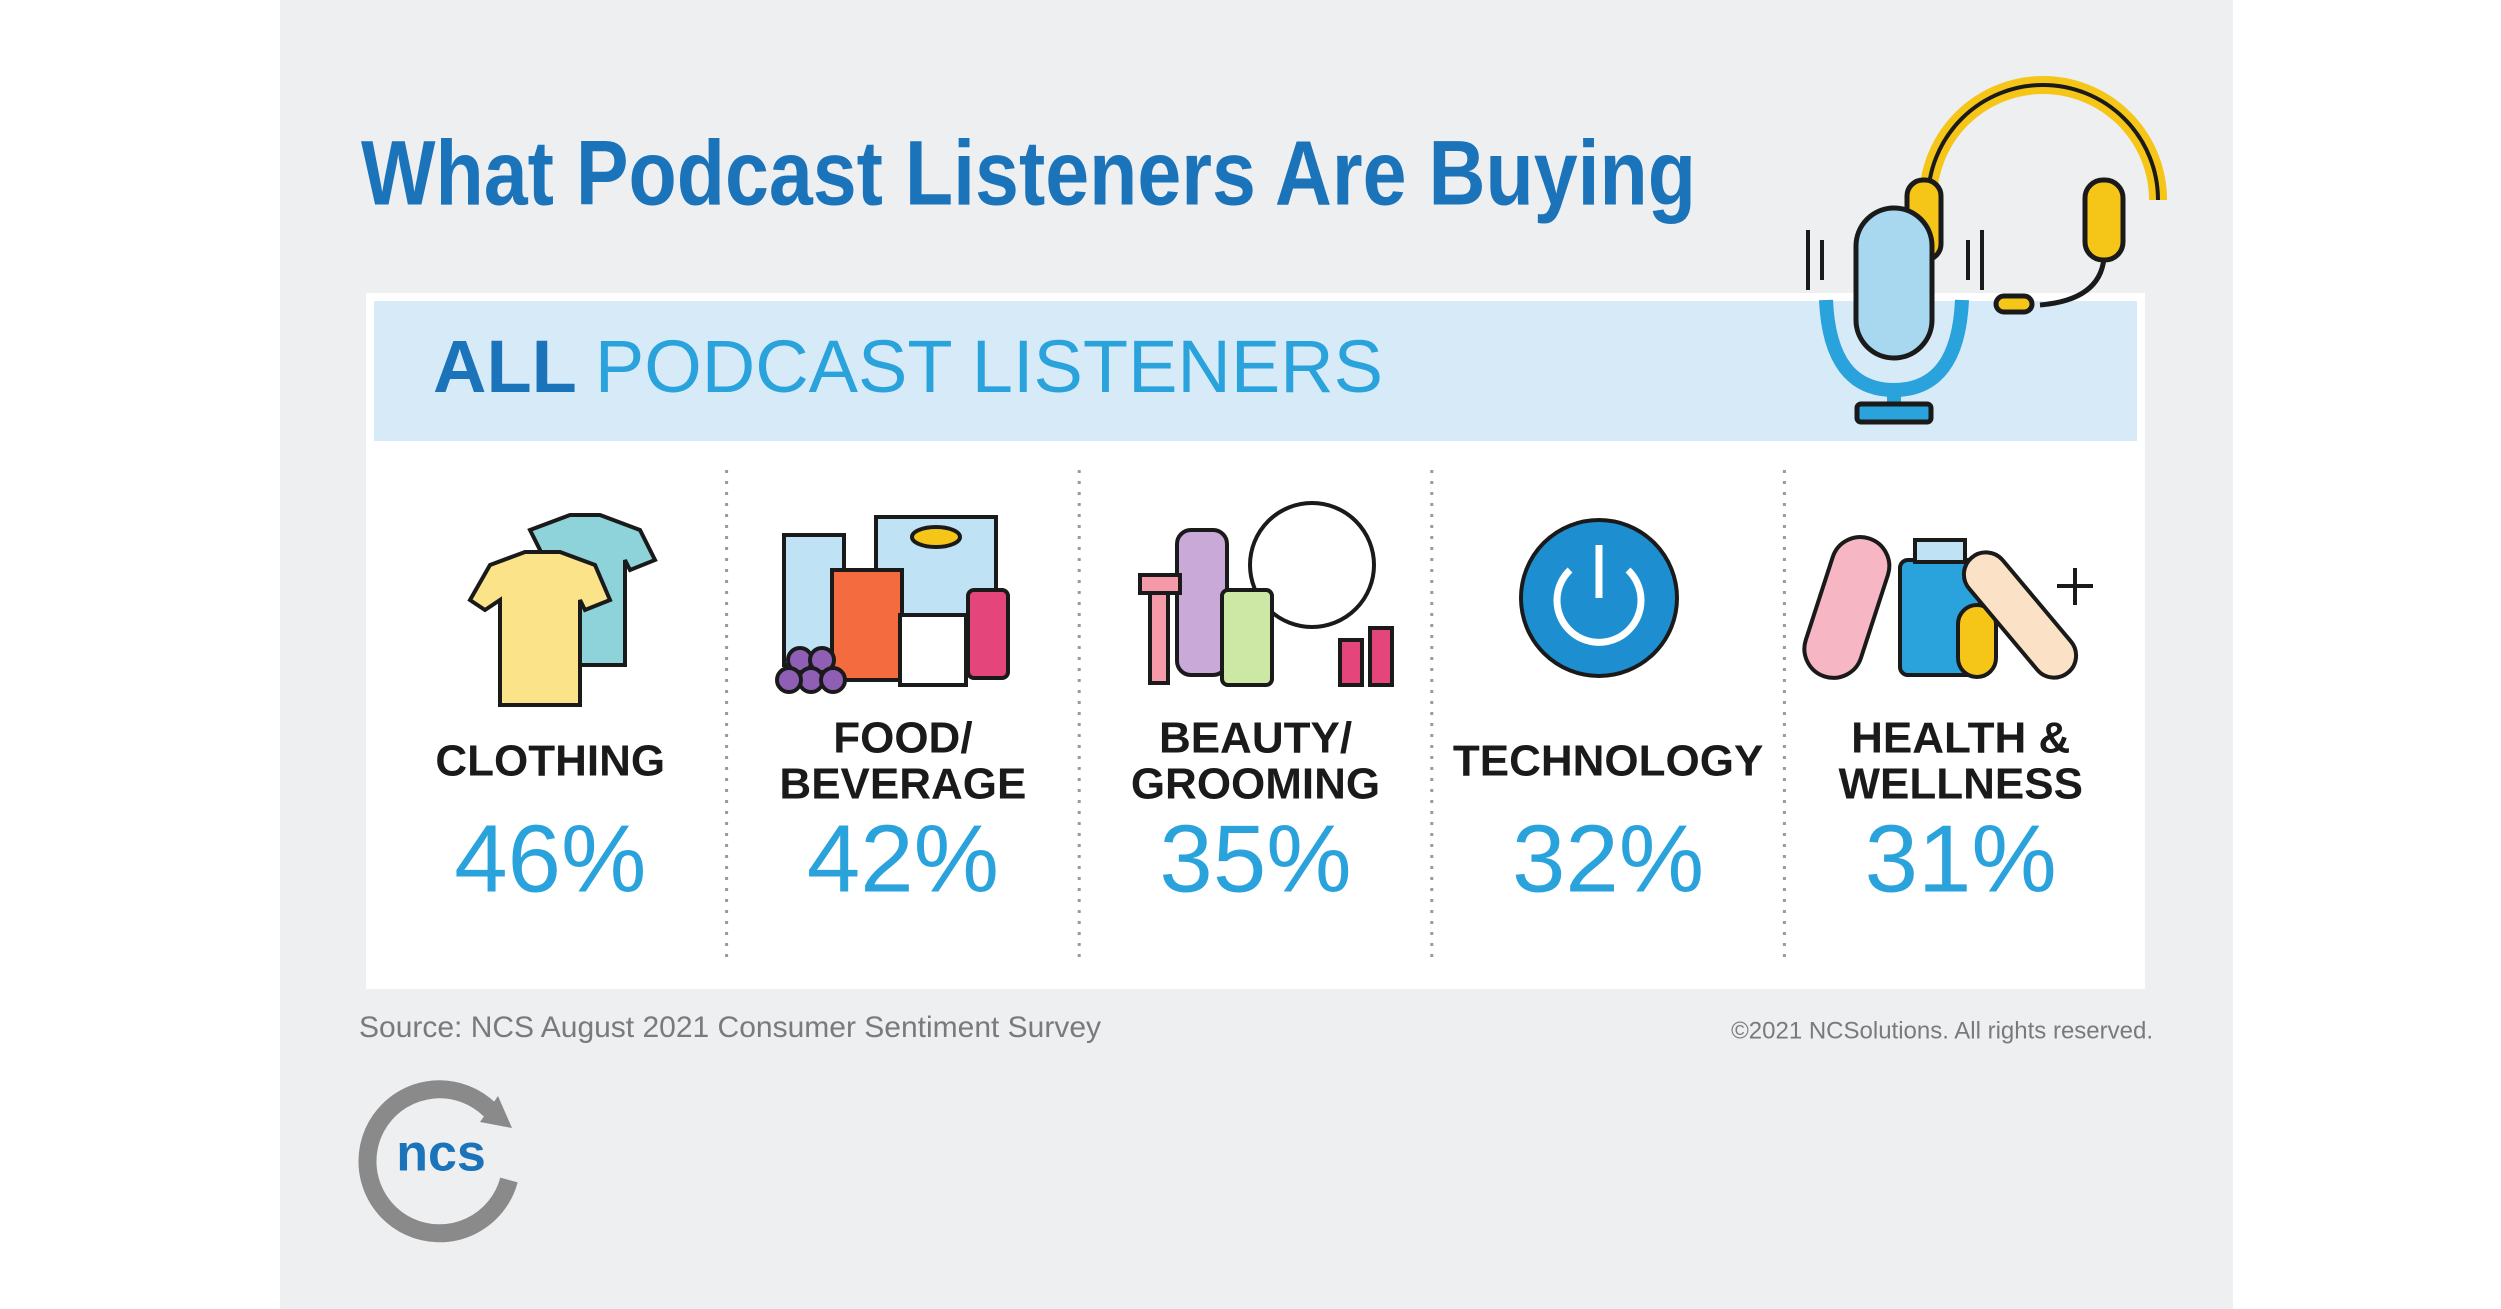 This screenshot has width=2501, height=1309. I want to click on band-bold: ALL, so click(505, 366).